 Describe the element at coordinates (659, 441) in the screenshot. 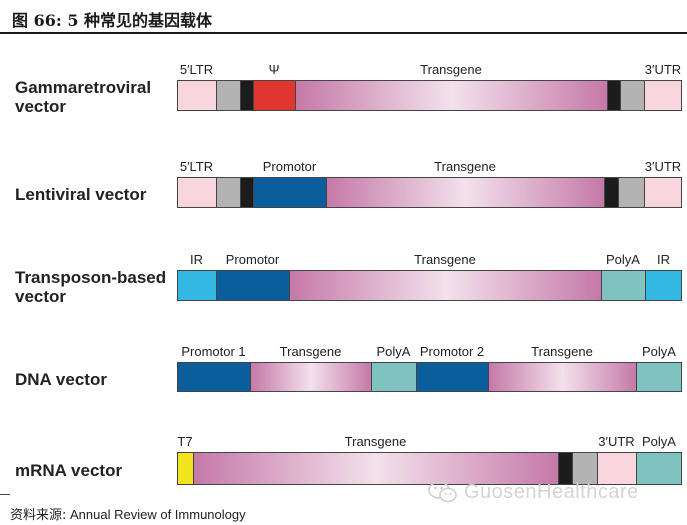

I see `mrna-polya-label-6: PolyA` at that location.